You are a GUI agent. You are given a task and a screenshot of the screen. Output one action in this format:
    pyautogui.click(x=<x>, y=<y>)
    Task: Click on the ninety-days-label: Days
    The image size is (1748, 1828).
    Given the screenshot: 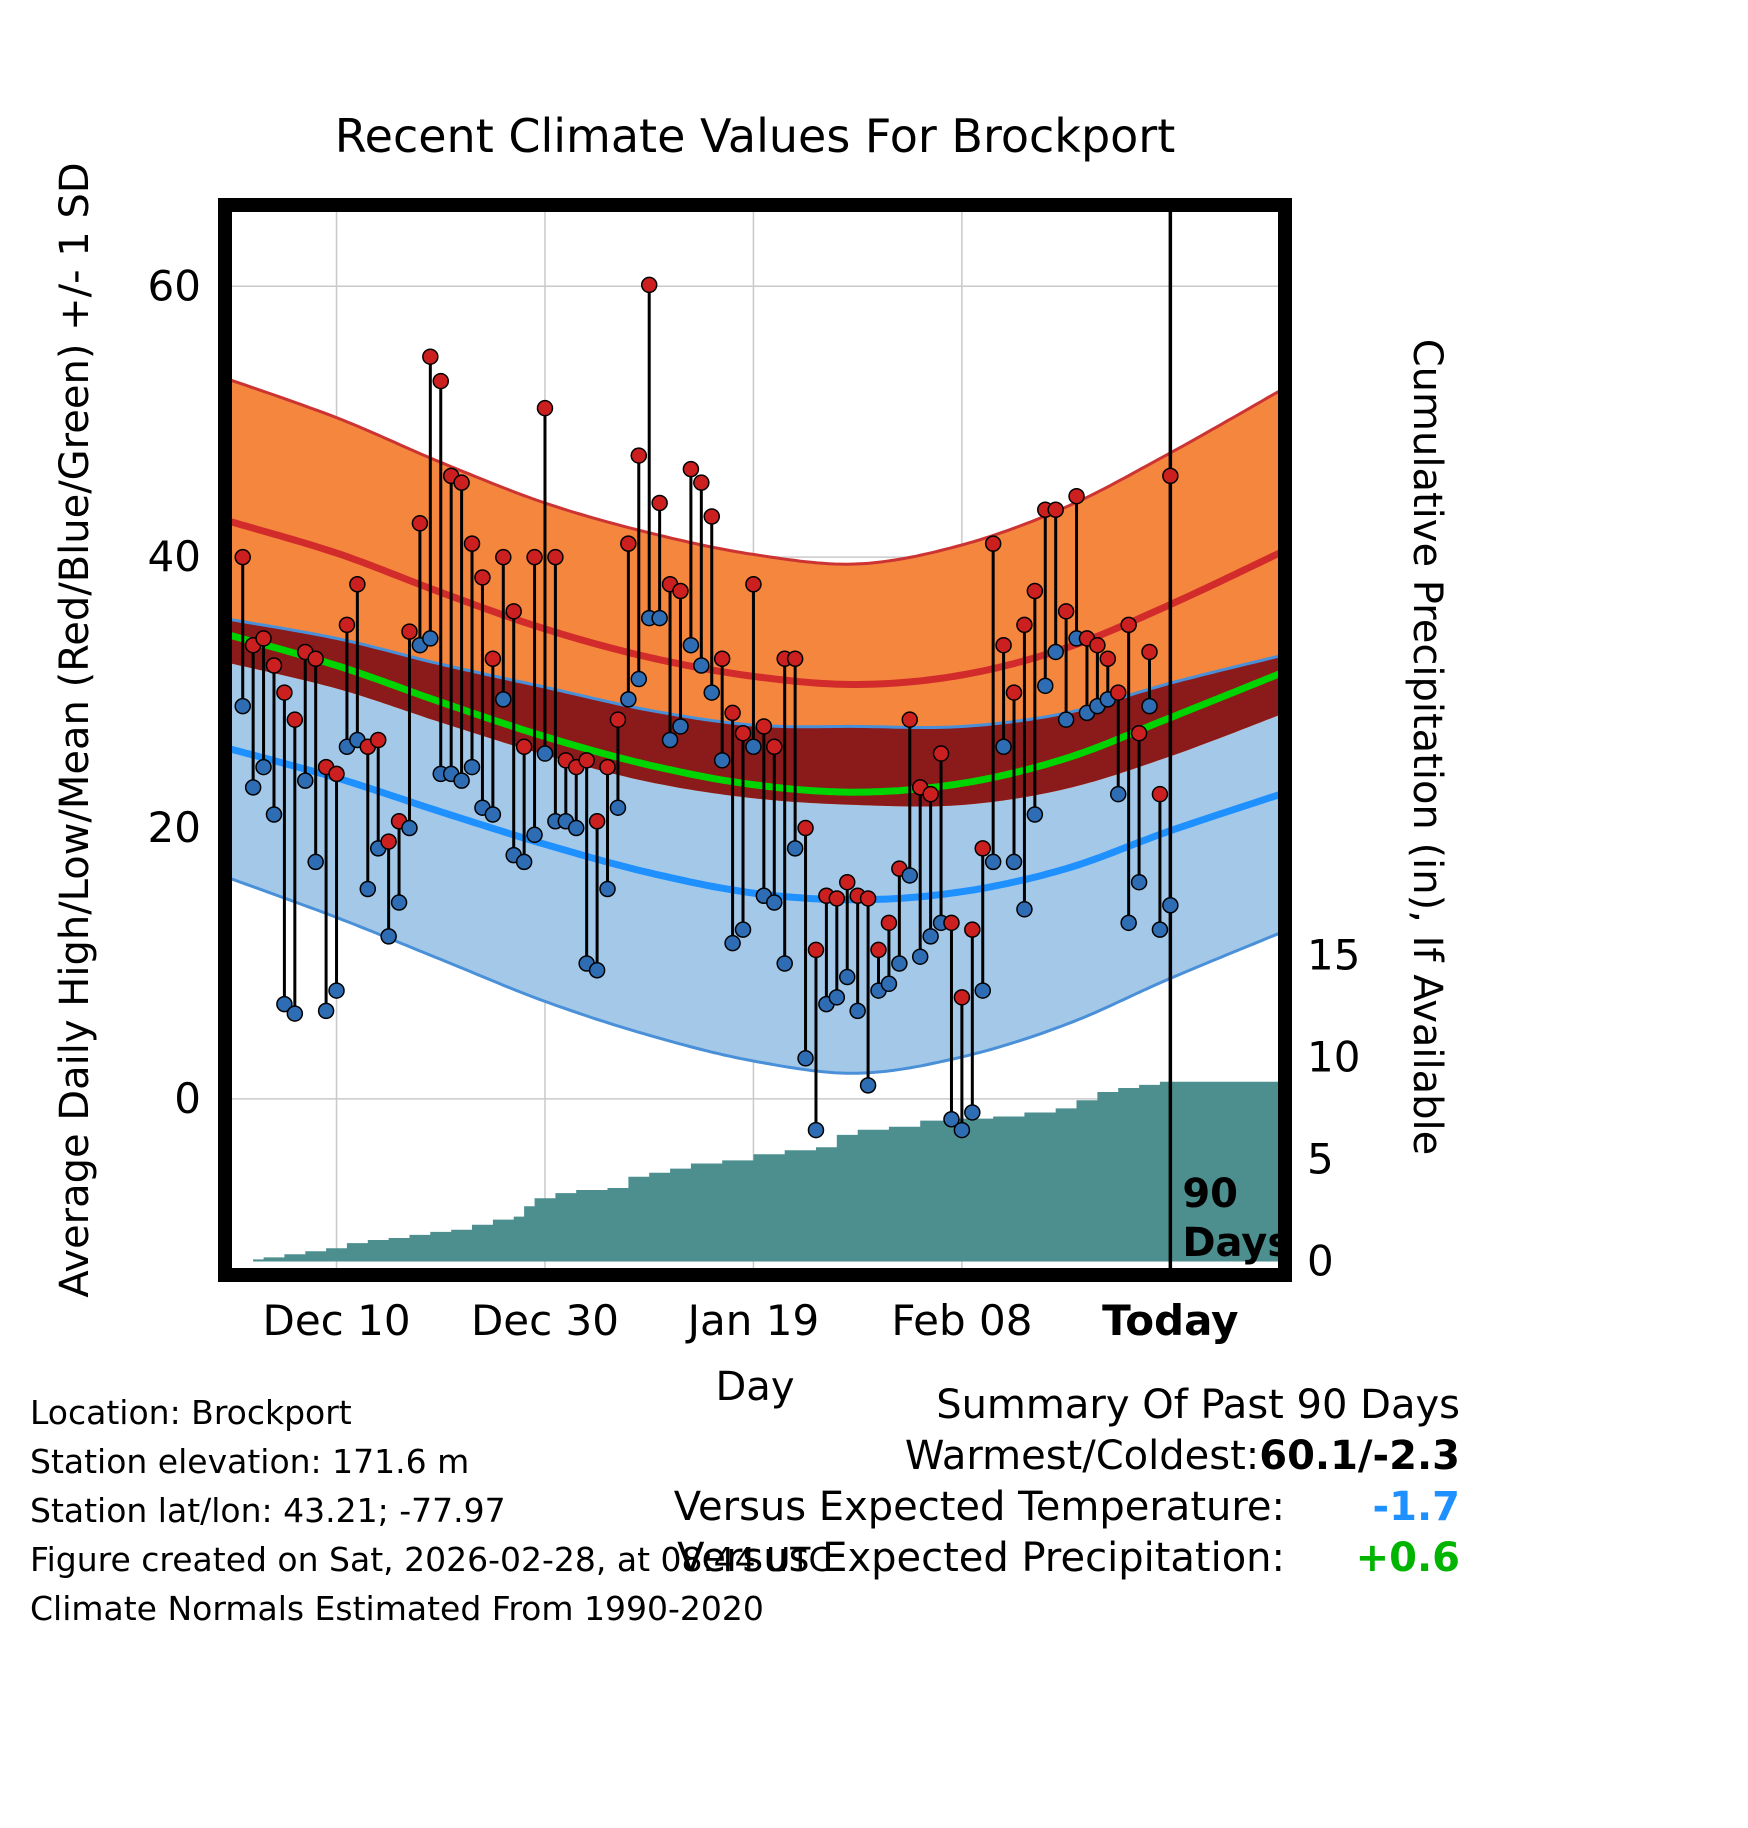 What is the action you would take?
    pyautogui.click(x=1236, y=1243)
    